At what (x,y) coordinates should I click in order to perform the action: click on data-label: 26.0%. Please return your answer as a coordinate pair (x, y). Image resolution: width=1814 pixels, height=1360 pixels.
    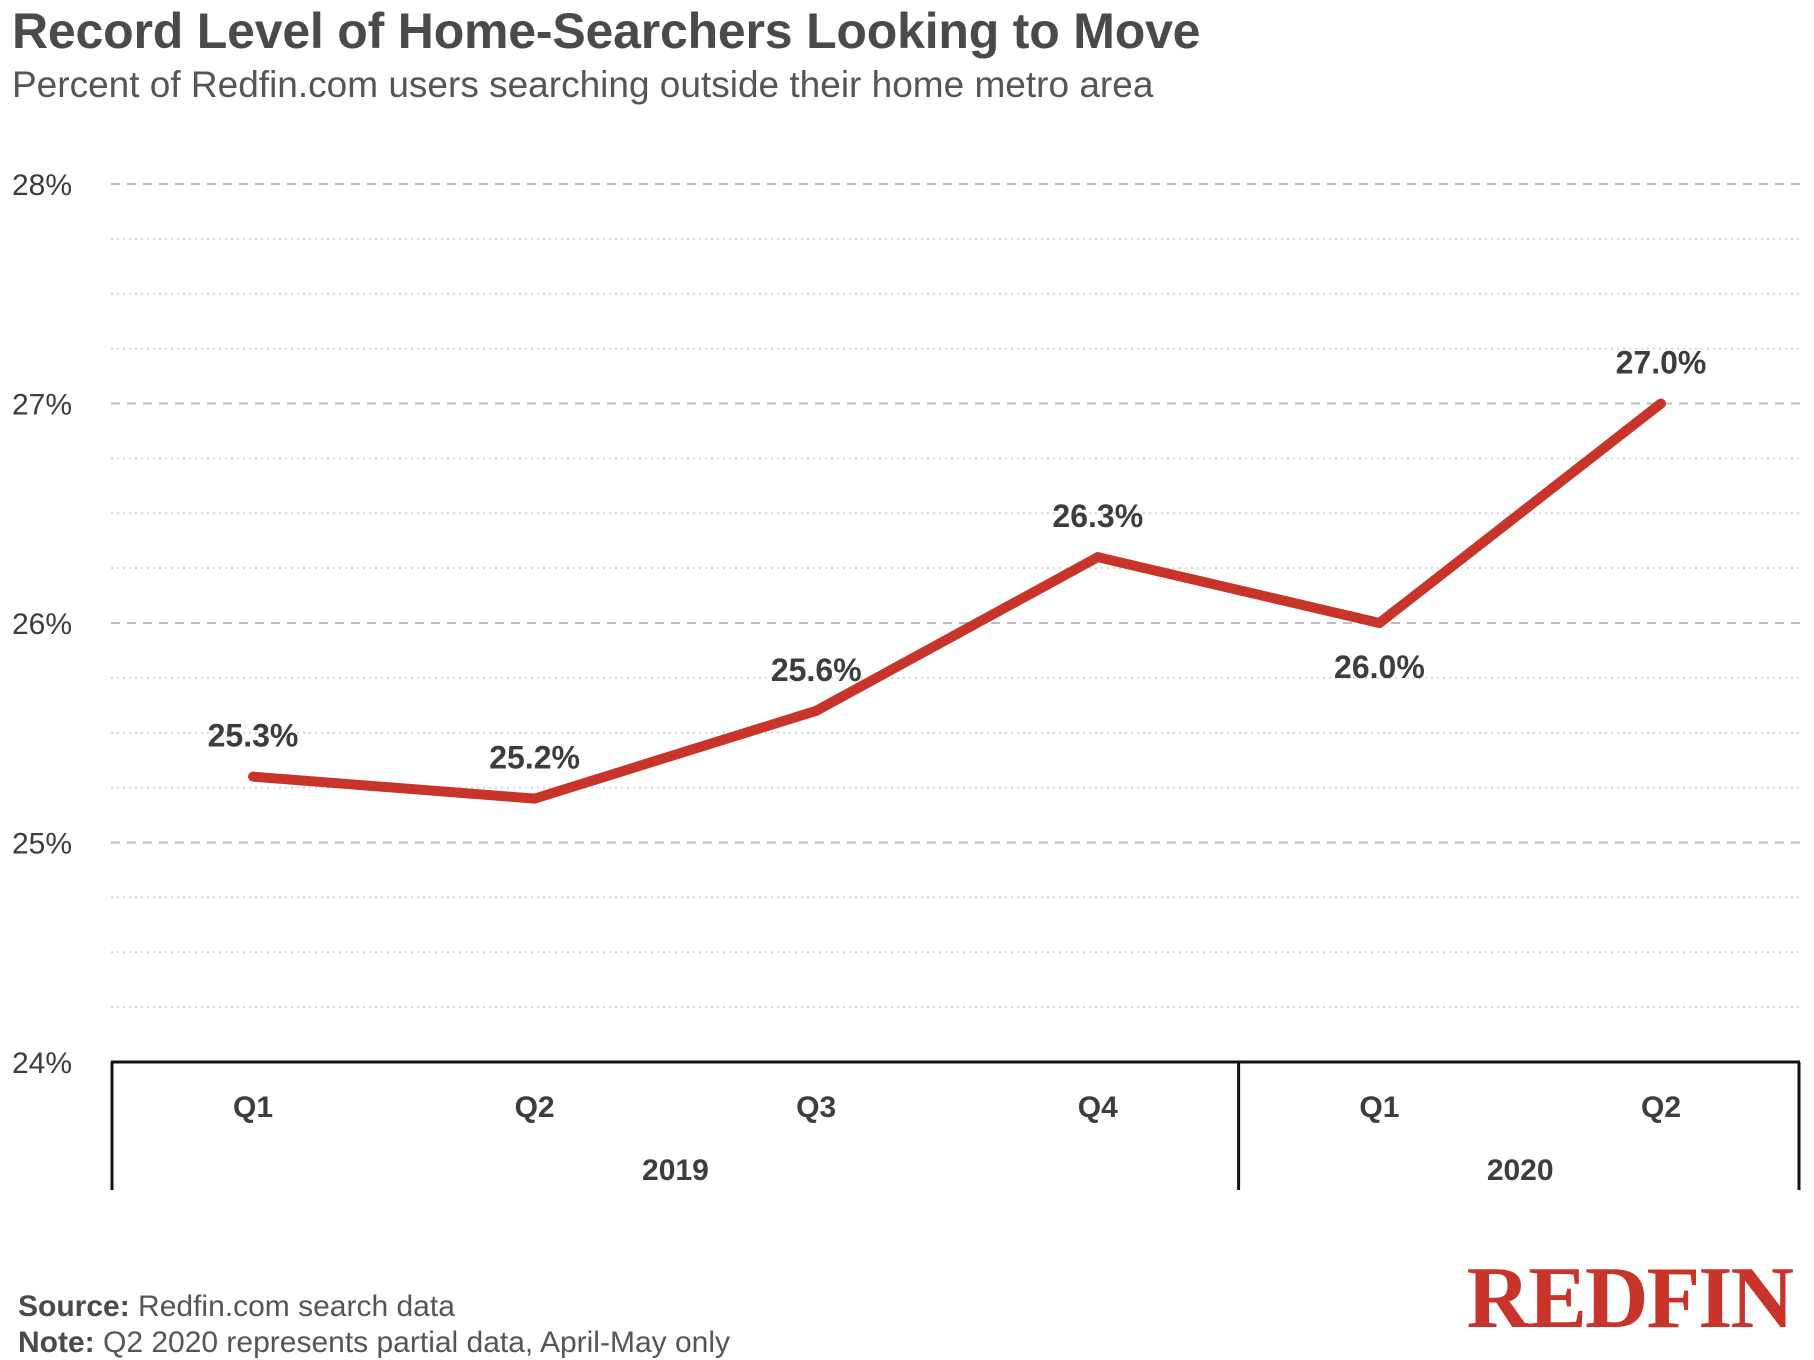
    Looking at the image, I should click on (1379, 667).